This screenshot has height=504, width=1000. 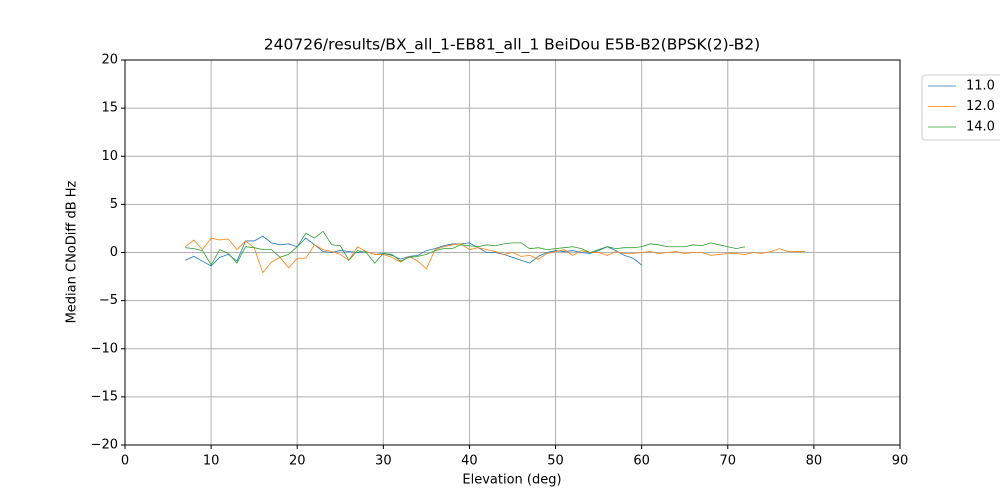 What do you see at coordinates (211, 461) in the screenshot?
I see `x-tick-label: 10` at bounding box center [211, 461].